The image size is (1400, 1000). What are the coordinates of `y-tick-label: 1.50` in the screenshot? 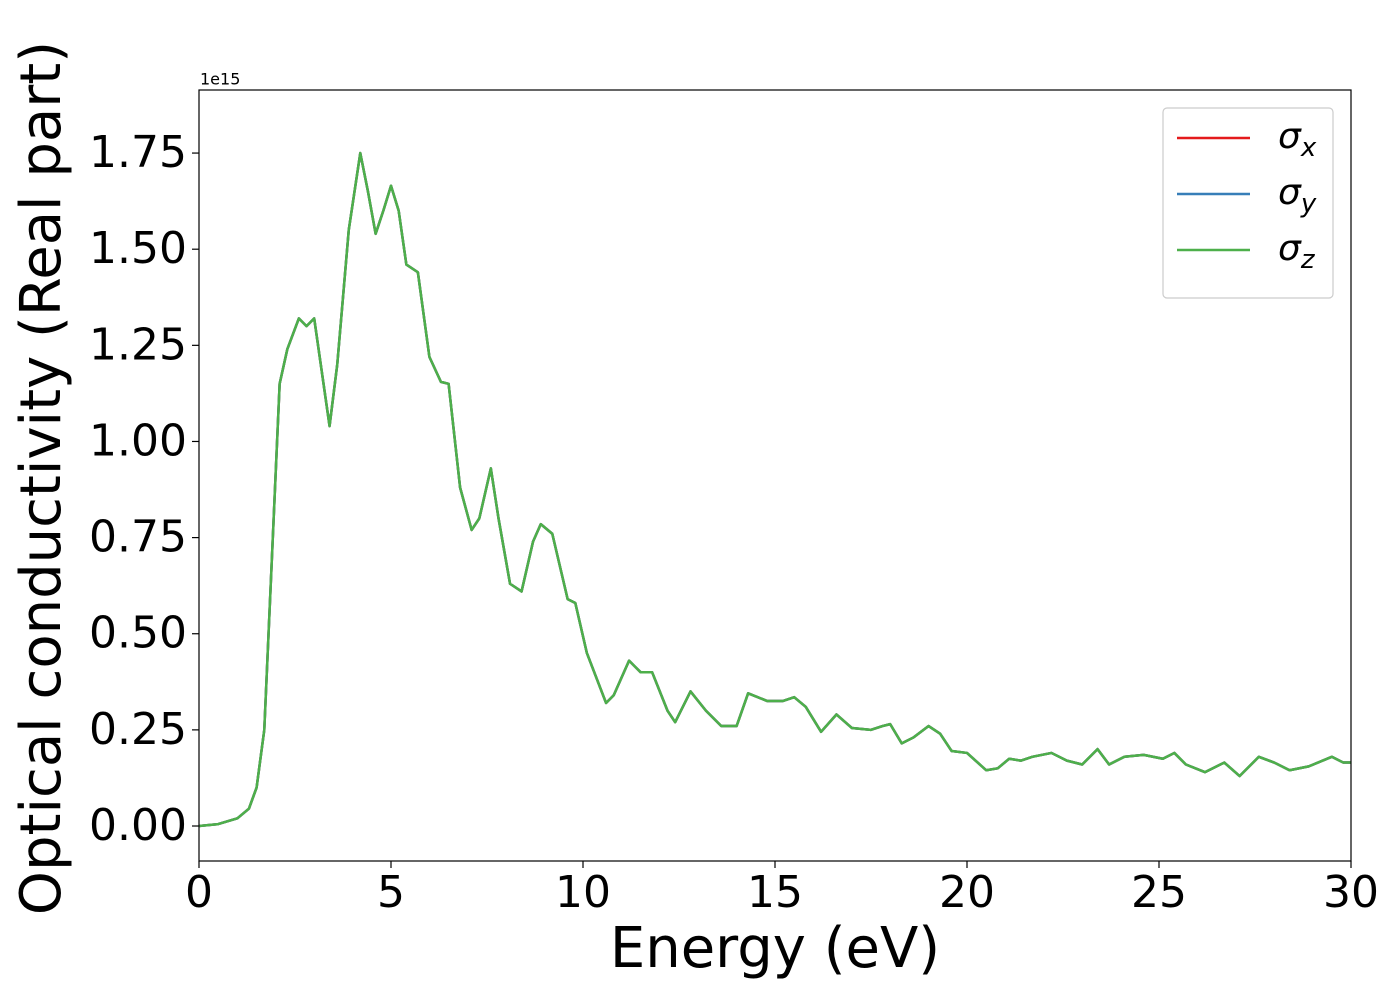 It's located at (138, 248).